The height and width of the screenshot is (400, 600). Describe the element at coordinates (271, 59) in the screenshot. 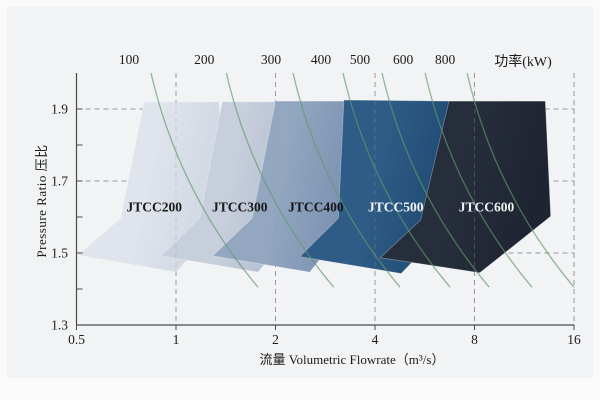

I see `power-curve-label-300: 300` at that location.